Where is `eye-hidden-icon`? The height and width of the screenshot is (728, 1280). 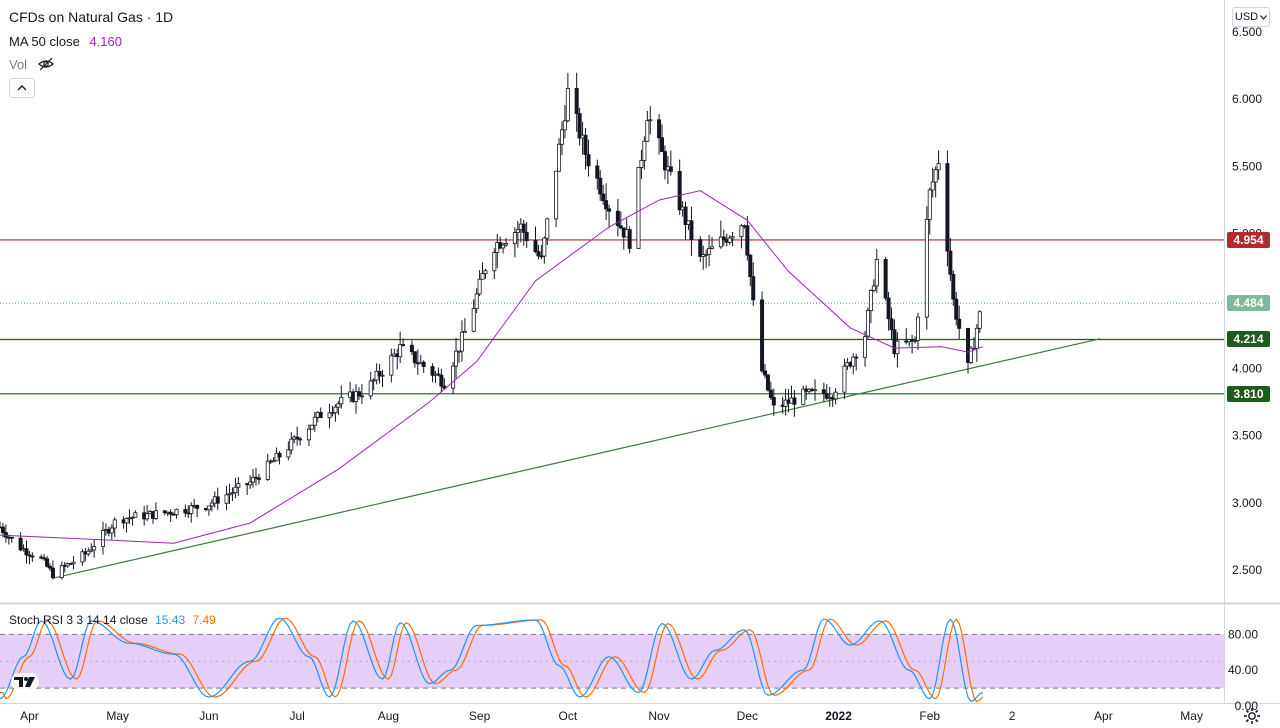
eye-hidden-icon is located at coordinates (46, 64).